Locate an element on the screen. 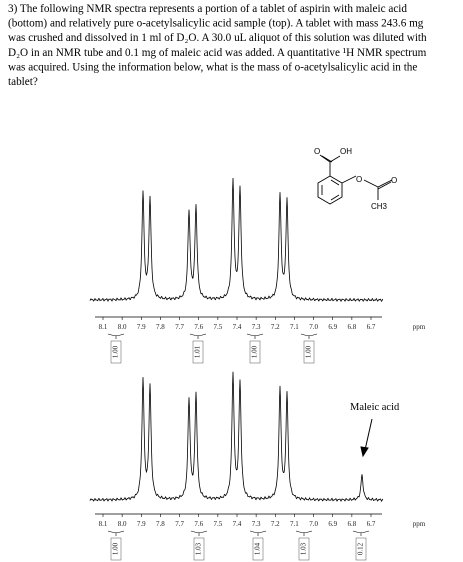  annotation-arrow is located at coordinates (366, 438).